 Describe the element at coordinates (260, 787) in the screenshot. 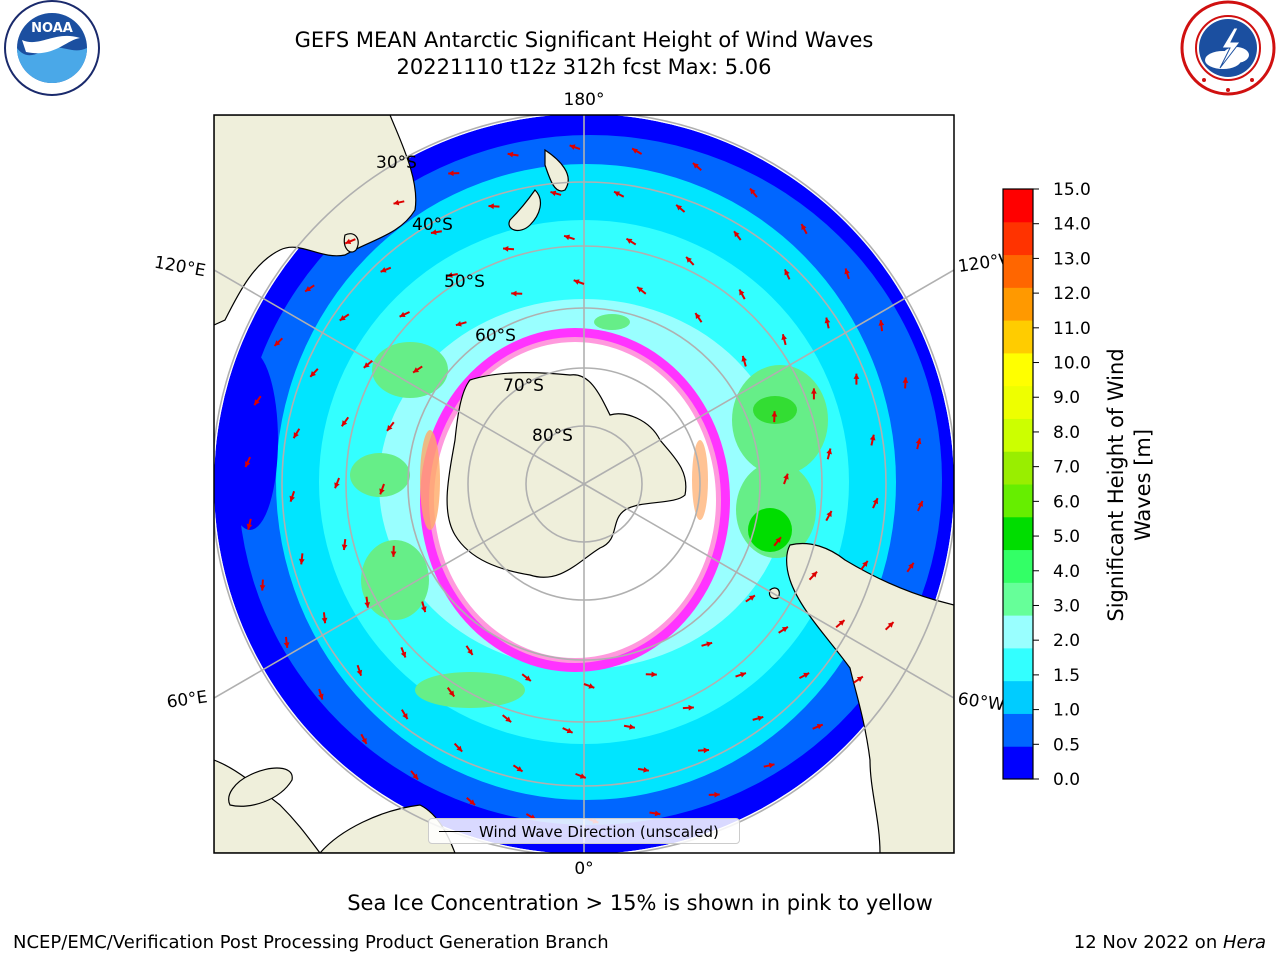

I see `madagascar` at that location.